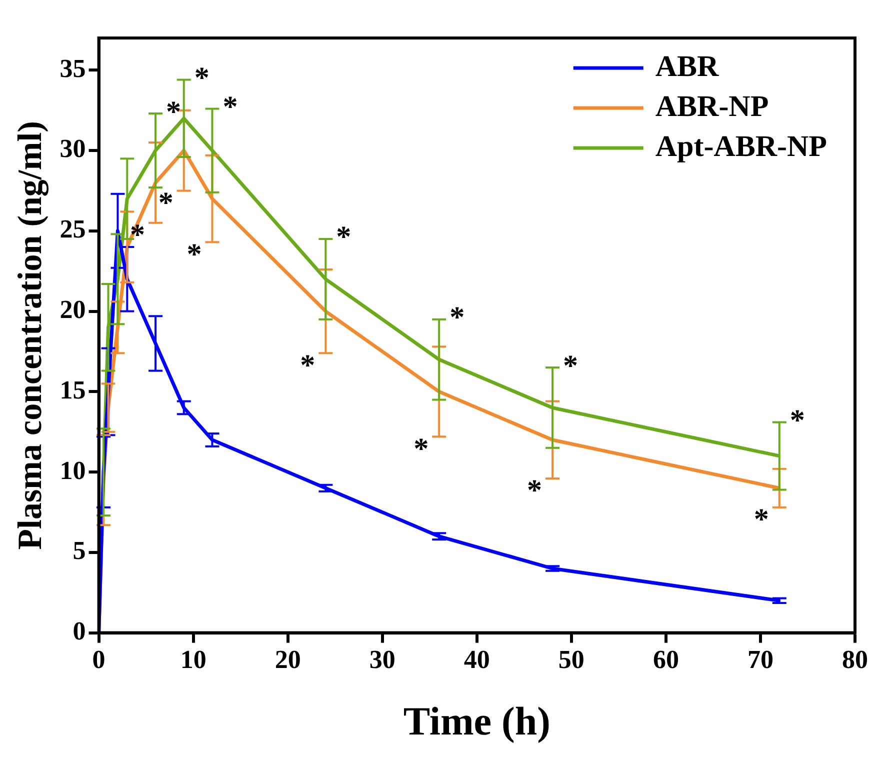 Image resolution: width=883 pixels, height=760 pixels. I want to click on y-tick-label: 30, so click(73, 149).